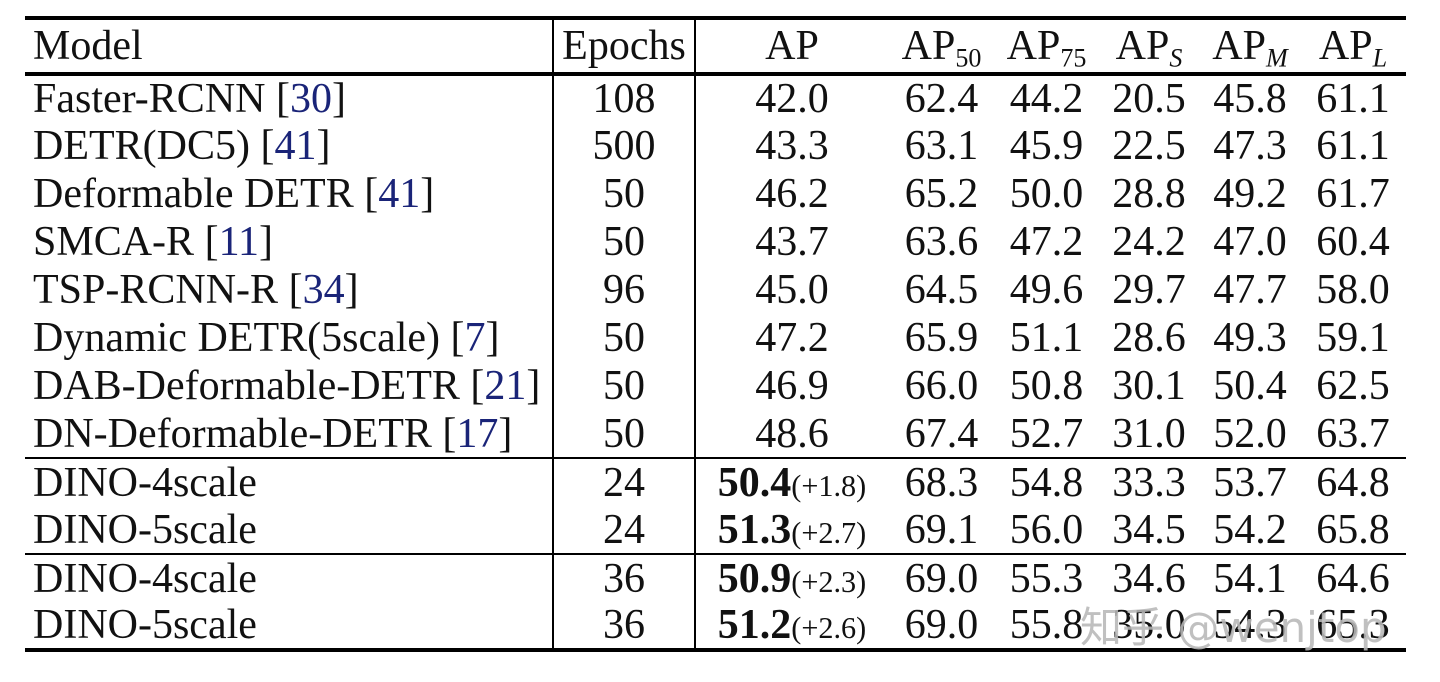 This screenshot has height=682, width=1440. I want to click on cell-aps: 29.7, so click(1149, 290).